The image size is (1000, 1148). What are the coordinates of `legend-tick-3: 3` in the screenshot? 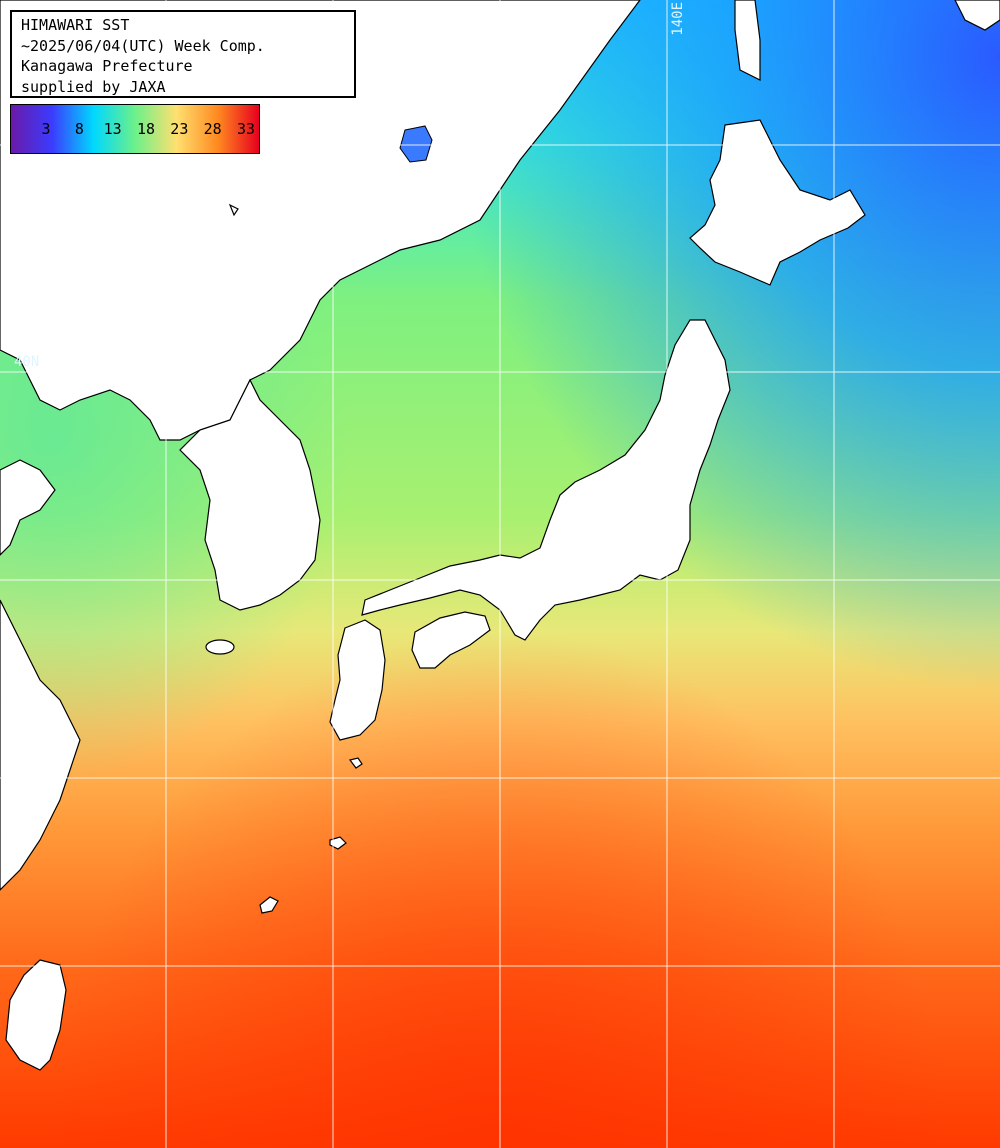 It's located at (46, 129).